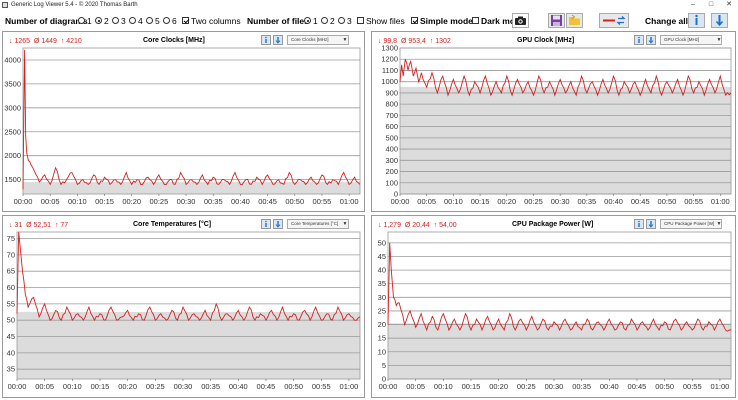  Describe the element at coordinates (360, 20) in the screenshot. I see `show-files-checkbox` at that location.